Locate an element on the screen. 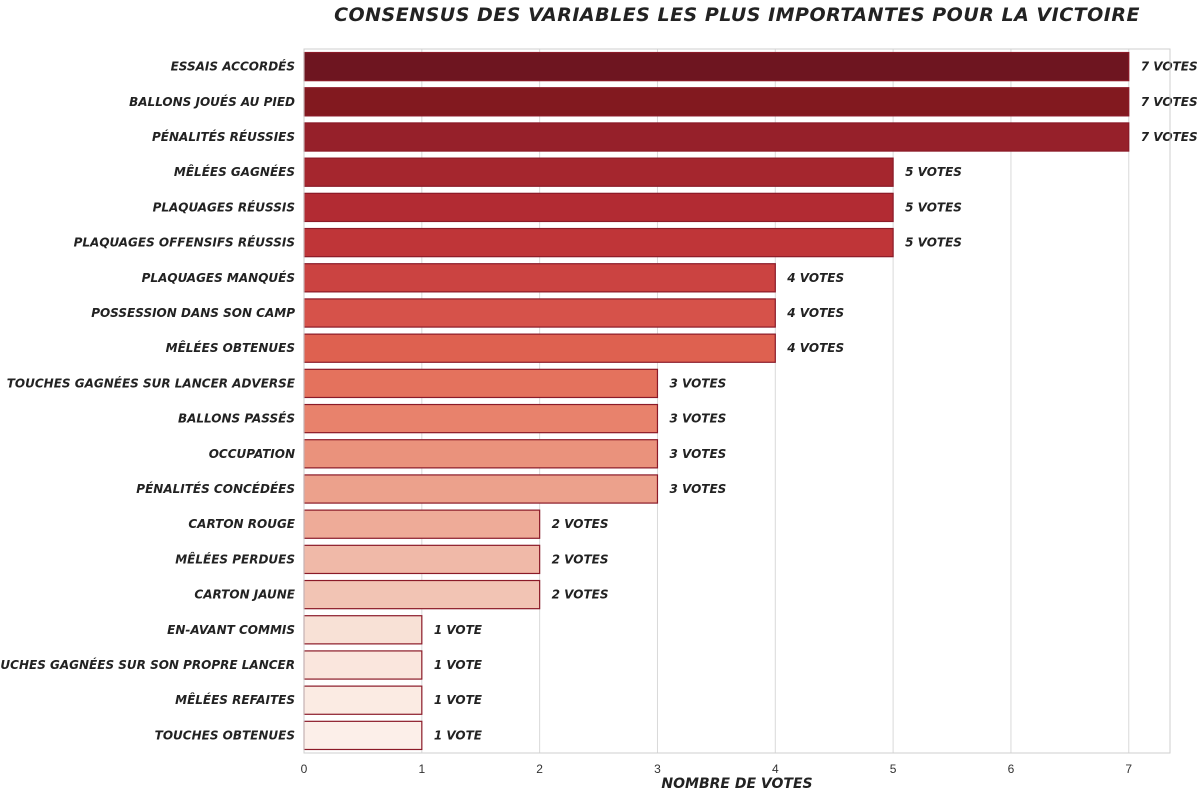  x-axis-label: Nombre de votes is located at coordinates (737, 784).